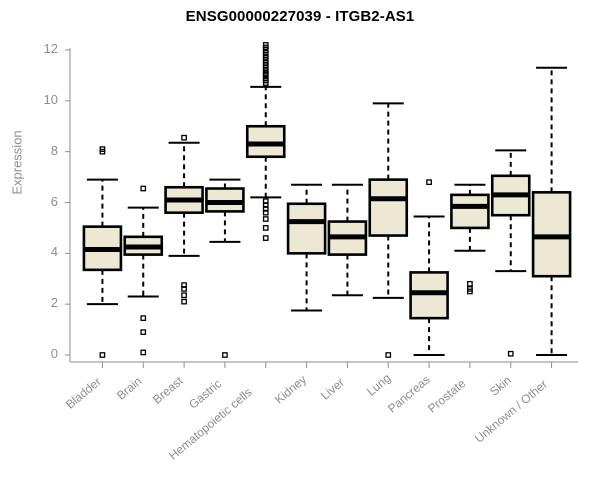 Image resolution: width=600 pixels, height=500 pixels. Describe the element at coordinates (429, 267) in the screenshot. I see `boxplot-group-pancreas` at that location.